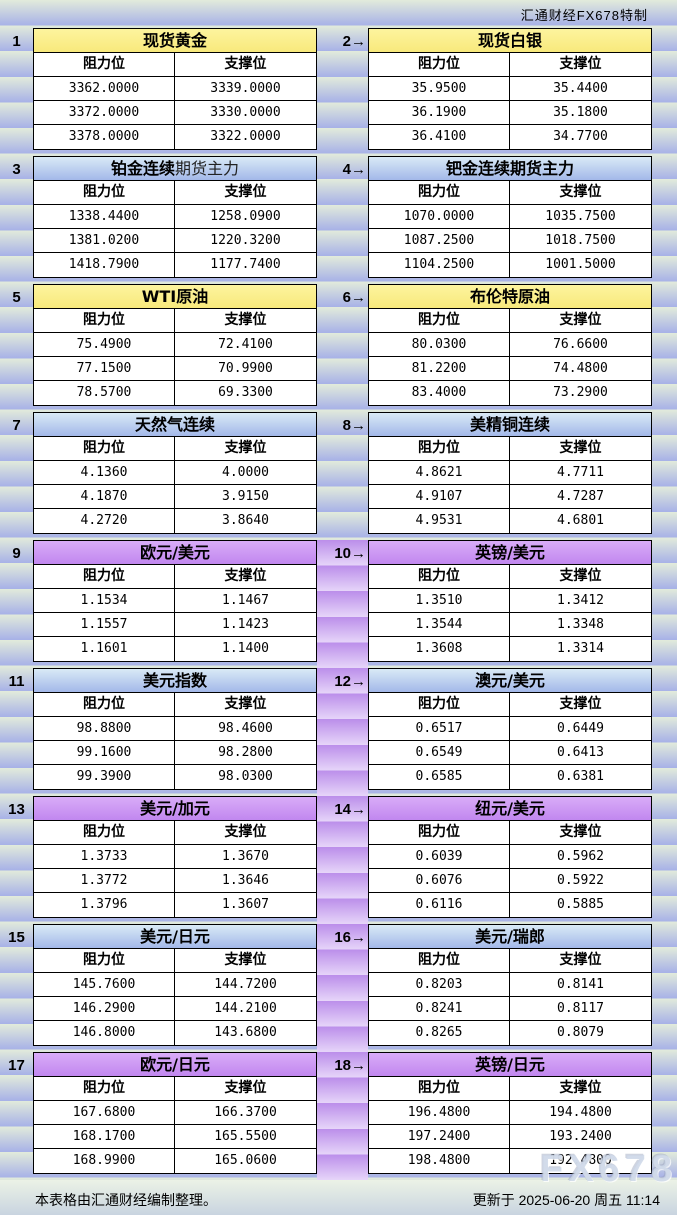  Describe the element at coordinates (510, 296) in the screenshot. I see `panel-title: 布伦特原油` at that location.